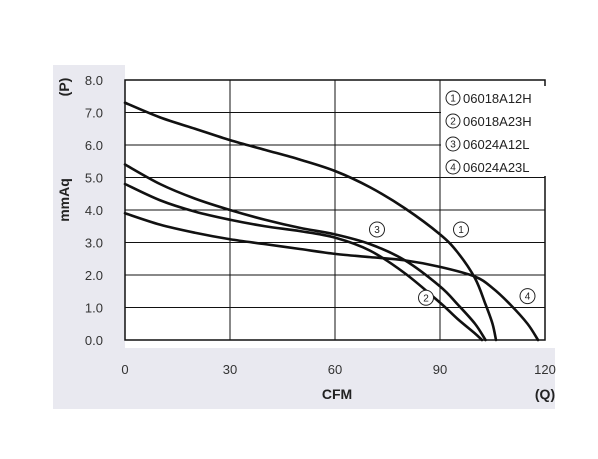 This screenshot has width=598, height=459. I want to click on y-tick-label: 6.0, so click(94, 145).